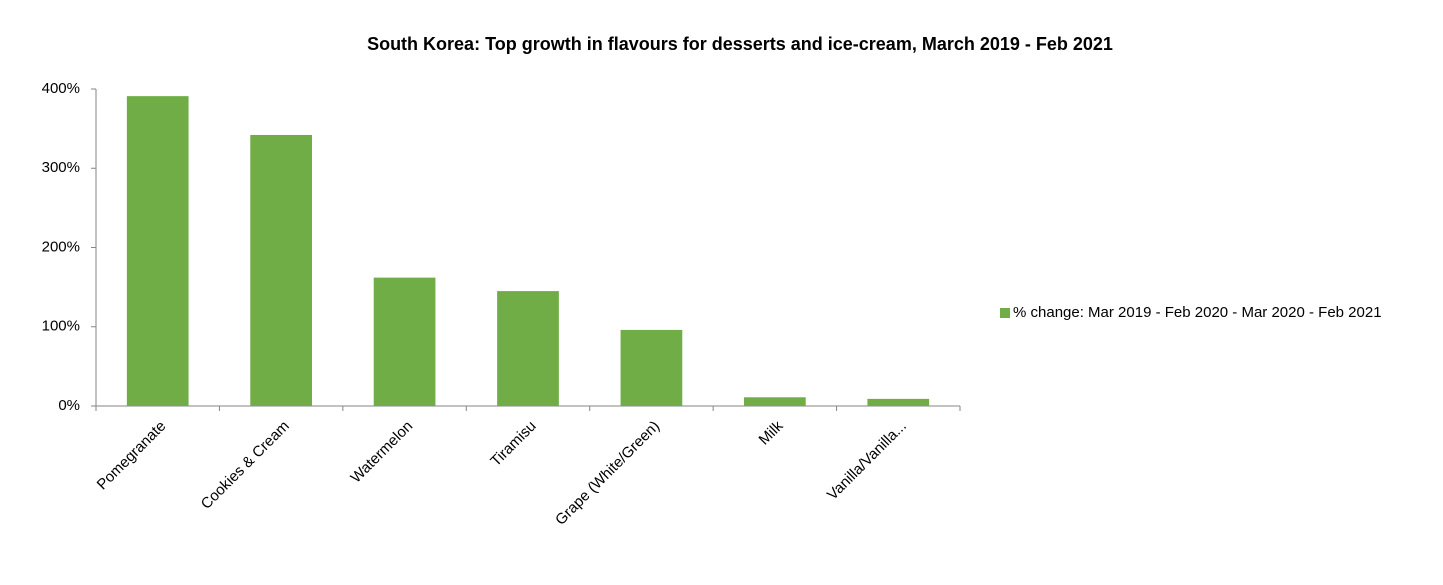 This screenshot has width=1443, height=585. I want to click on x-tick-label: Milk, so click(771, 432).